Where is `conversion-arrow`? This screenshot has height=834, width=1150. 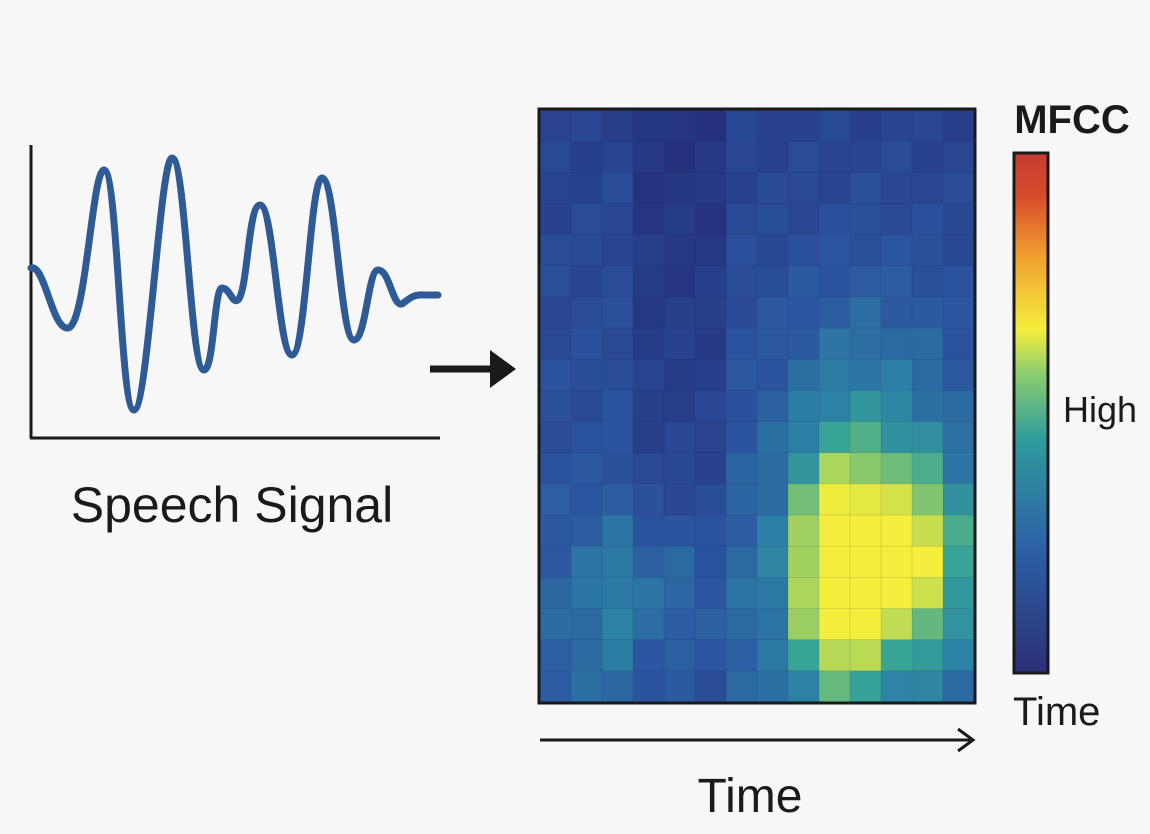 conversion-arrow is located at coordinates (473, 369).